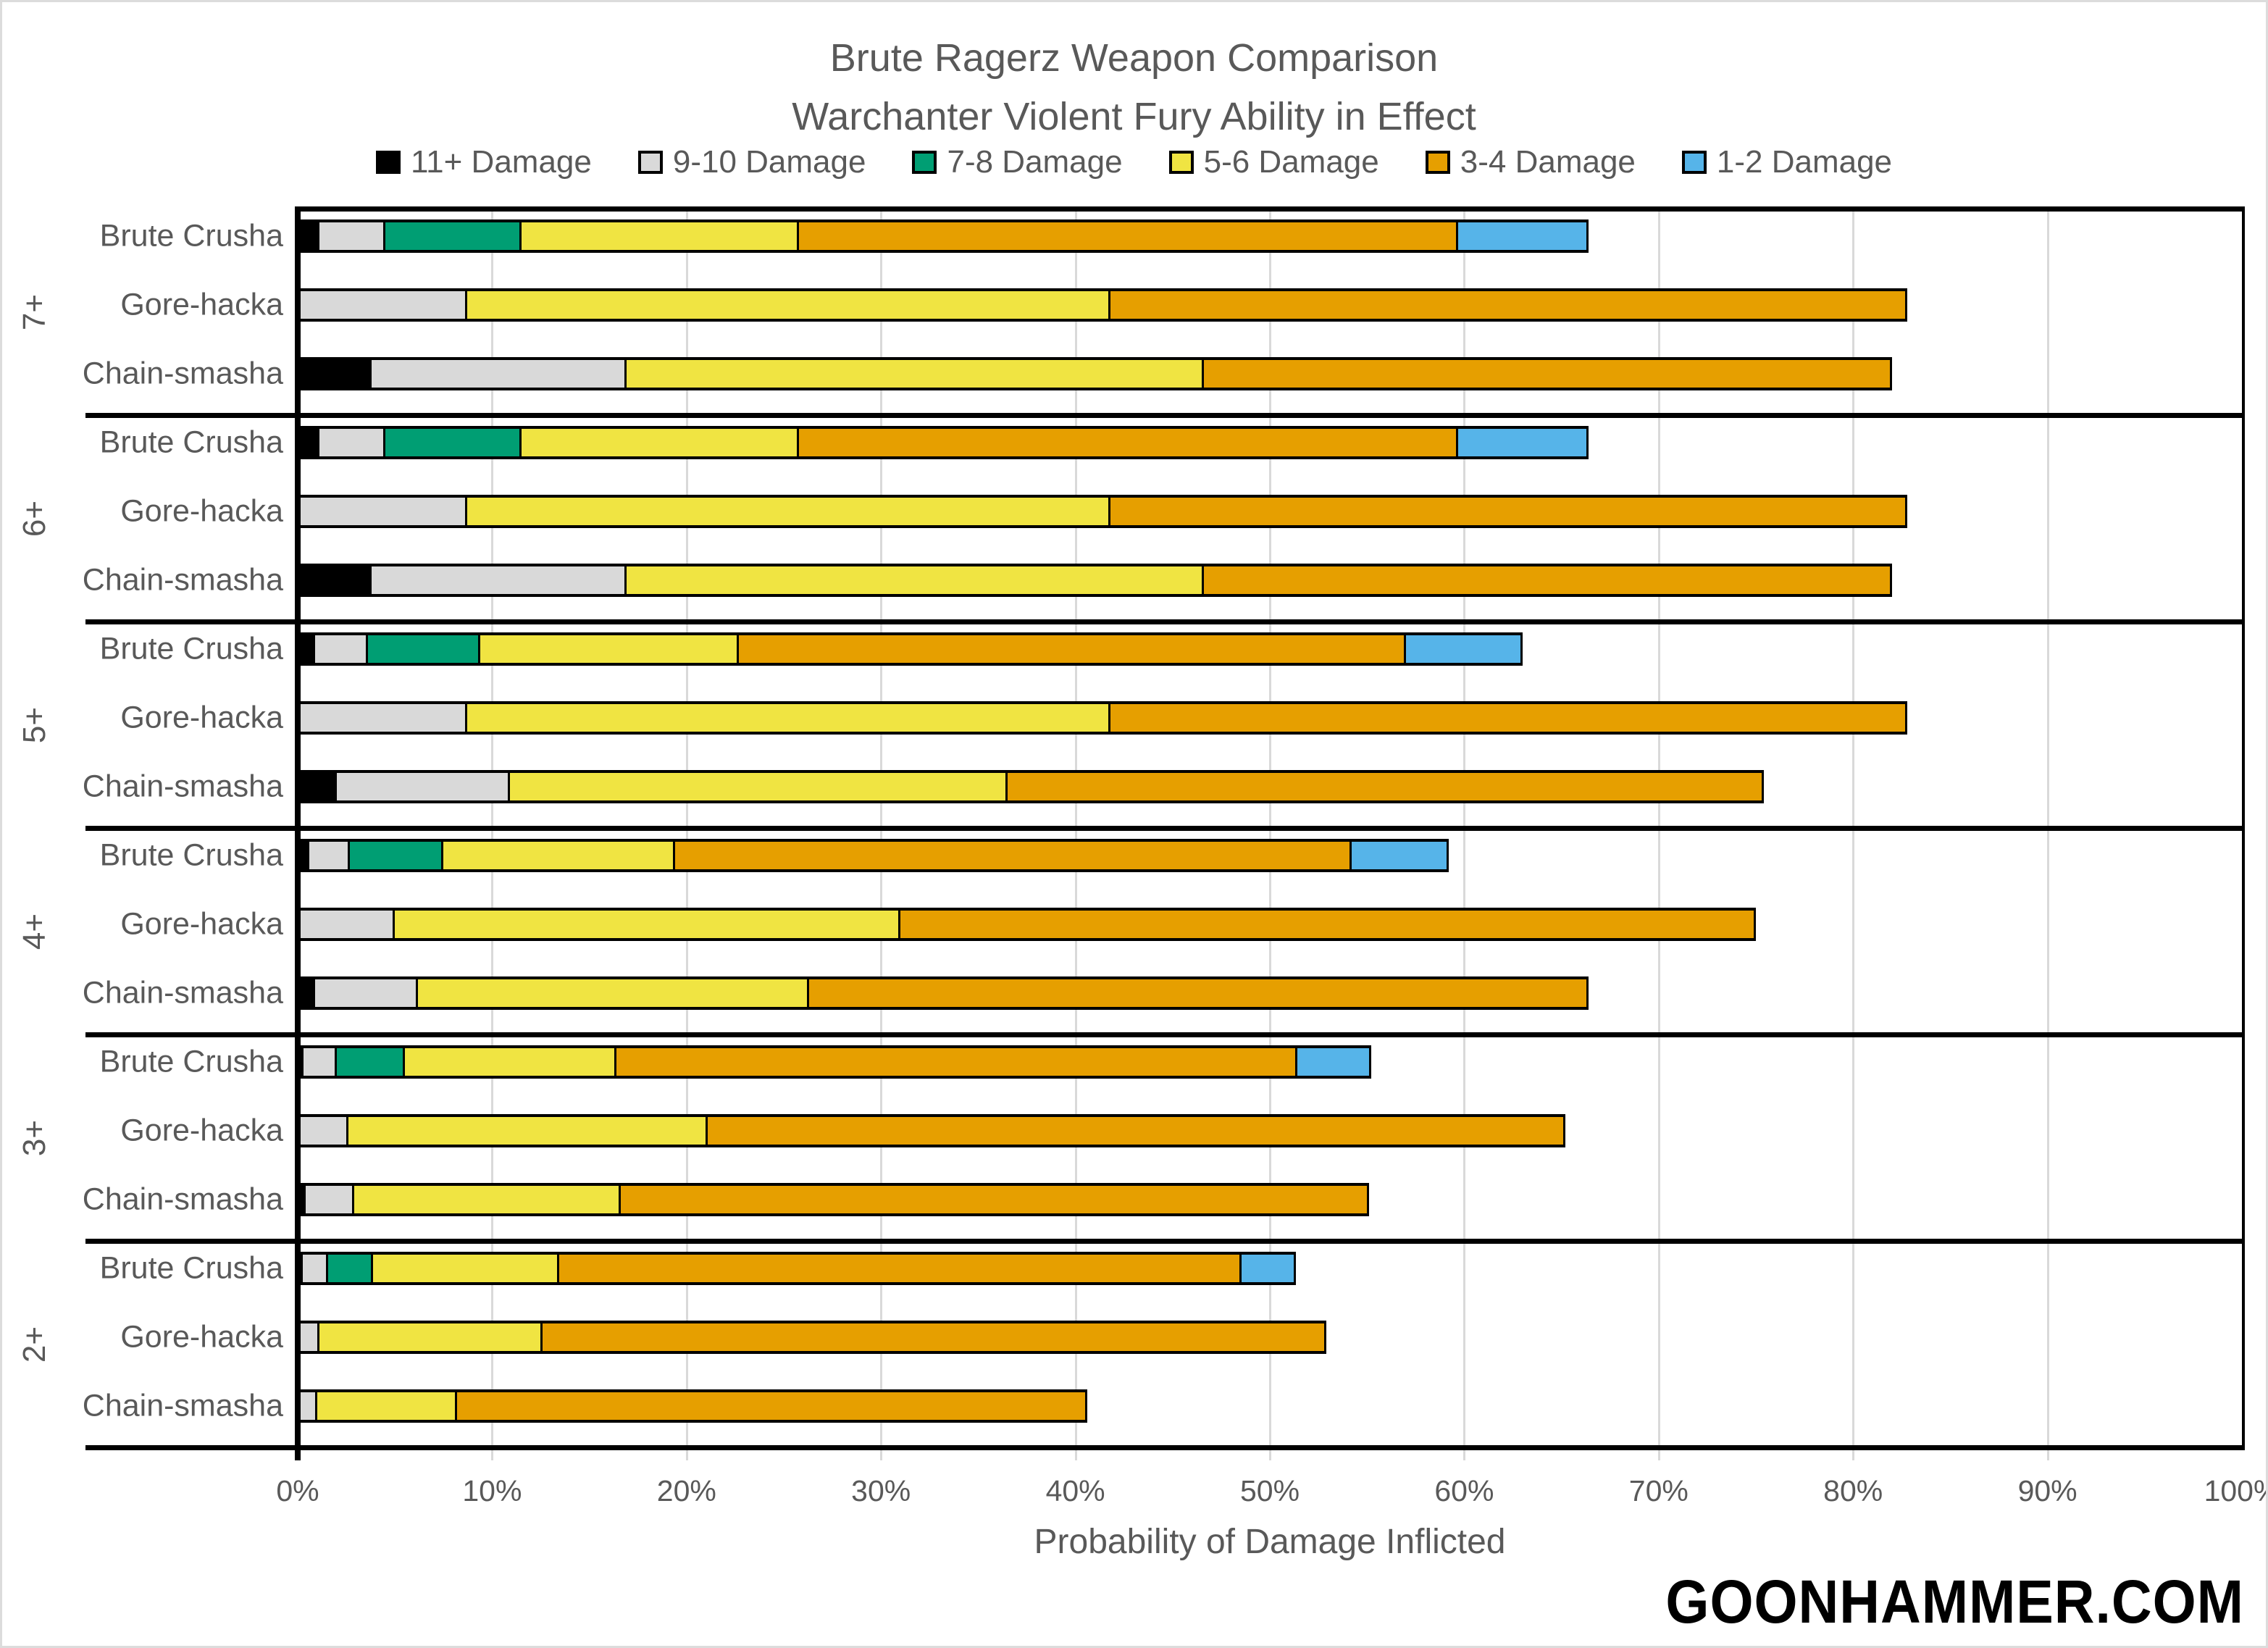 This screenshot has width=2268, height=1648. What do you see at coordinates (1270, 834) in the screenshot?
I see `gridline-50pct` at bounding box center [1270, 834].